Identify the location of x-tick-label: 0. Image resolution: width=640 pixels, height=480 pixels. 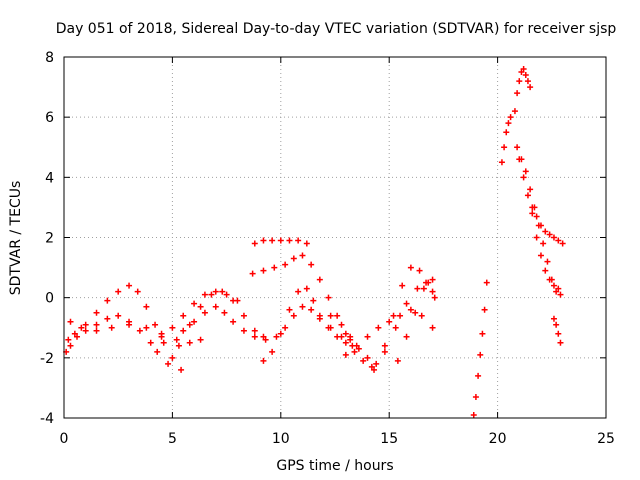
(64, 439).